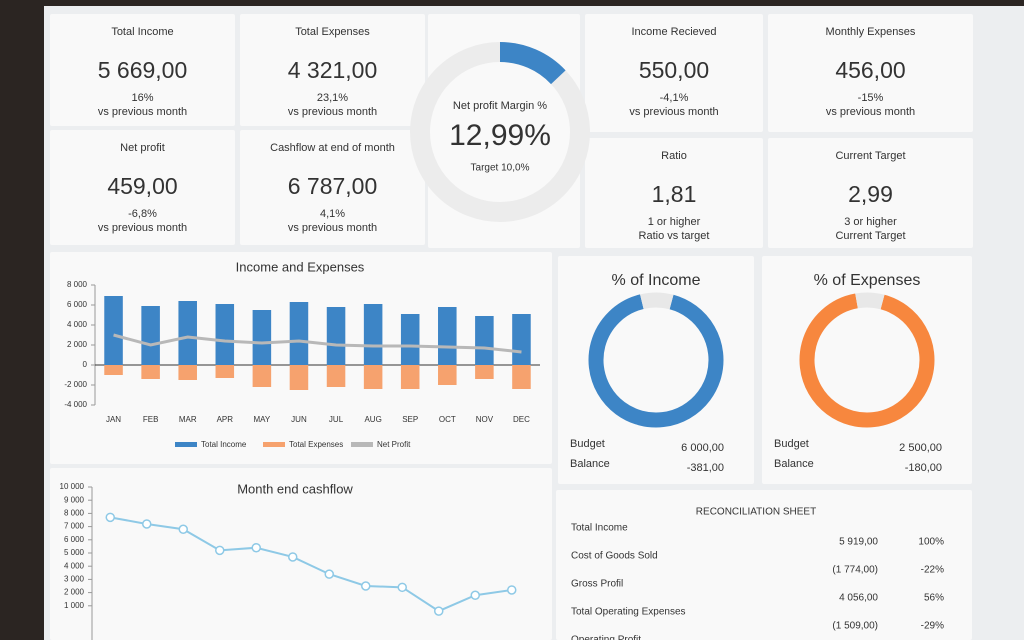  Describe the element at coordinates (674, 222) in the screenshot. I see `kpi-change: 1 or higher` at that location.